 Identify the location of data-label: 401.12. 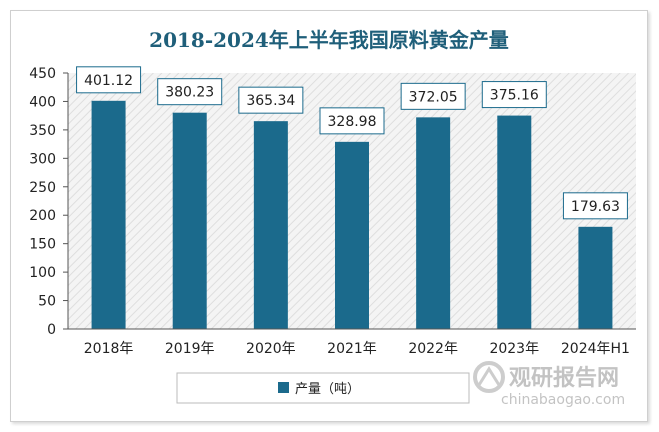
(108, 81).